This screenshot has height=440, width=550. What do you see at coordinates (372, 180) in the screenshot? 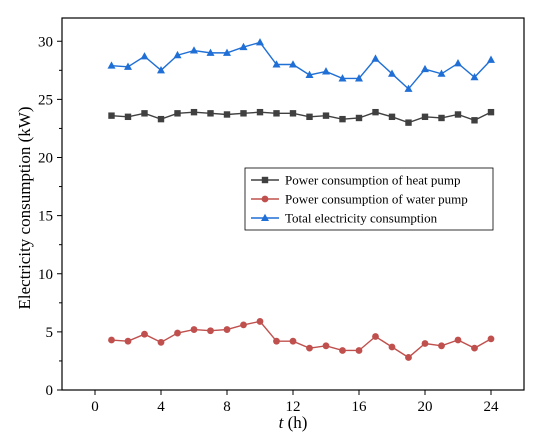
I see `legend-label: Power consumption of heat pump` at bounding box center [372, 180].